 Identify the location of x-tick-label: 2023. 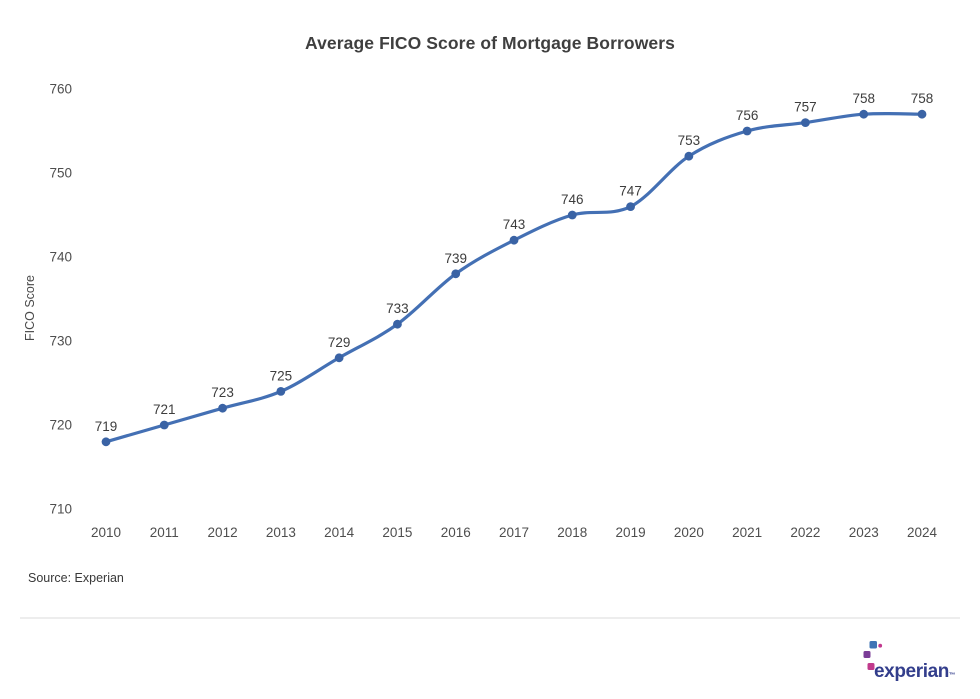
(864, 532).